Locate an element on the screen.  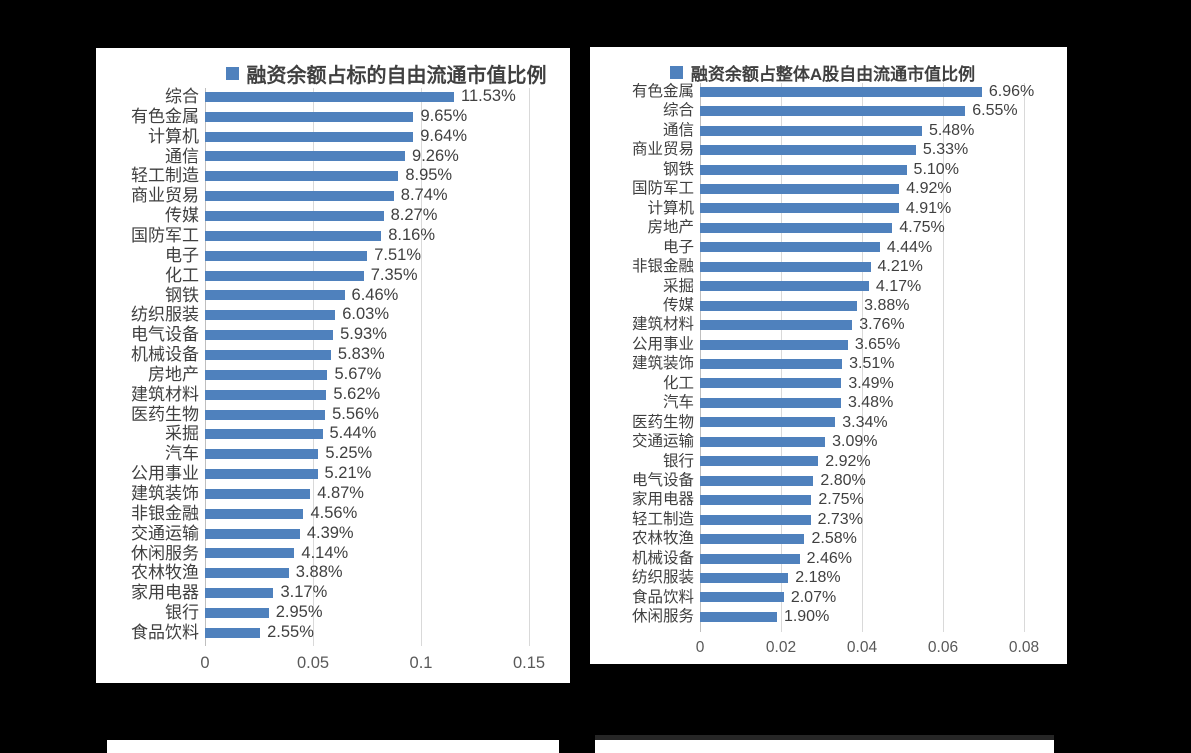
x-tick-label: 0.04 is located at coordinates (862, 647).